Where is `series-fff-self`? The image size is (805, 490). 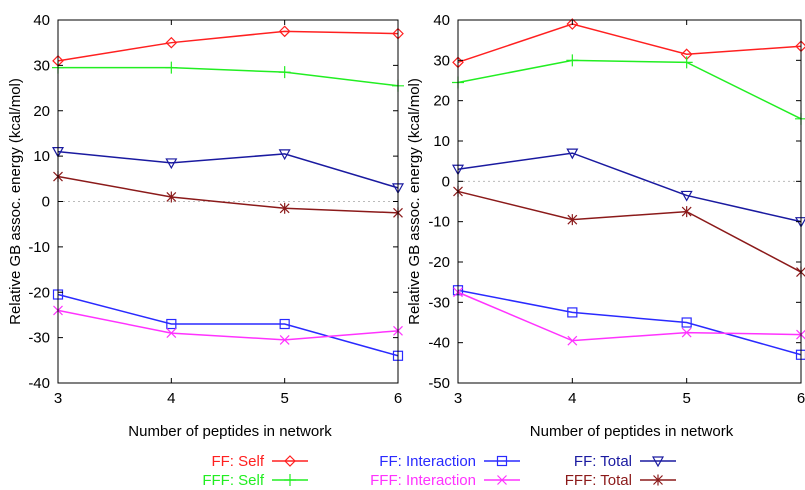
series-fff-self is located at coordinates (628, 89).